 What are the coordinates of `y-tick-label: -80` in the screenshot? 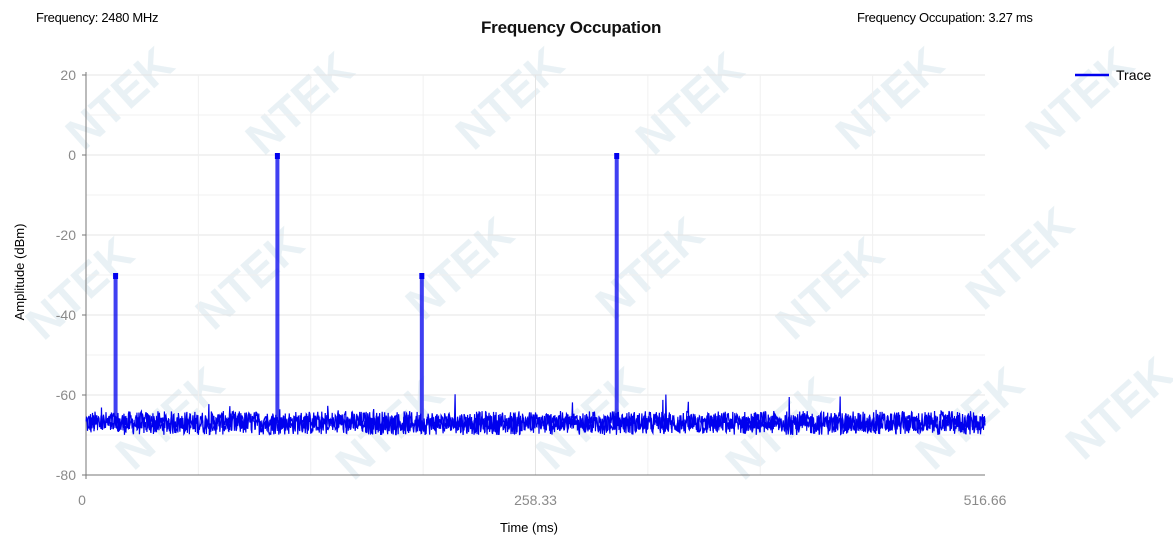 It's located at (66, 475).